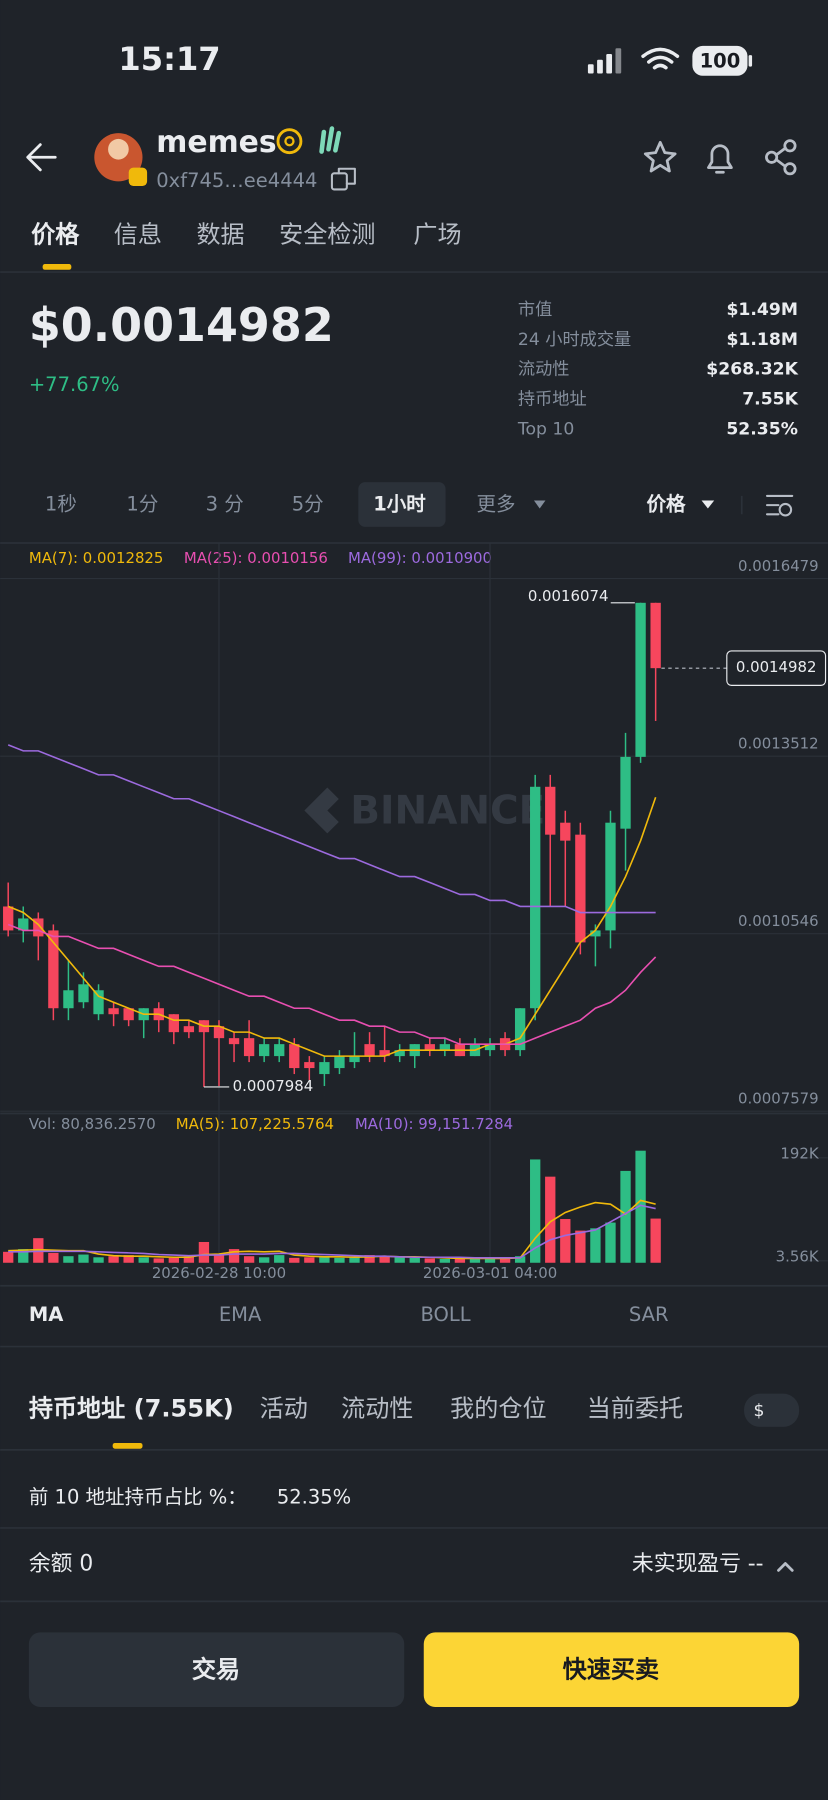 Image resolution: width=828 pixels, height=1800 pixels. What do you see at coordinates (55, 234) in the screenshot?
I see `tab: 价格` at bounding box center [55, 234].